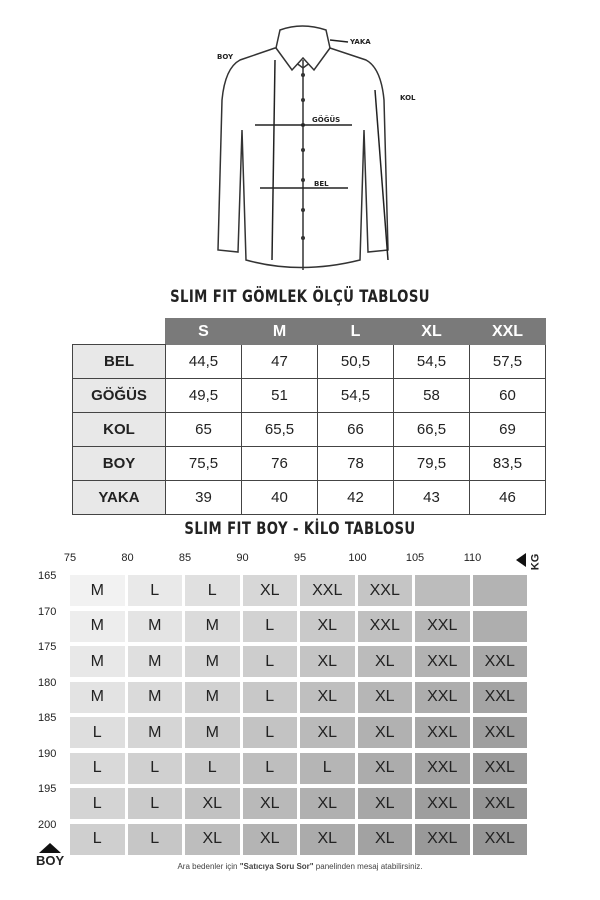  Describe the element at coordinates (300, 558) in the screenshot. I see `kg-tick: 95` at that location.